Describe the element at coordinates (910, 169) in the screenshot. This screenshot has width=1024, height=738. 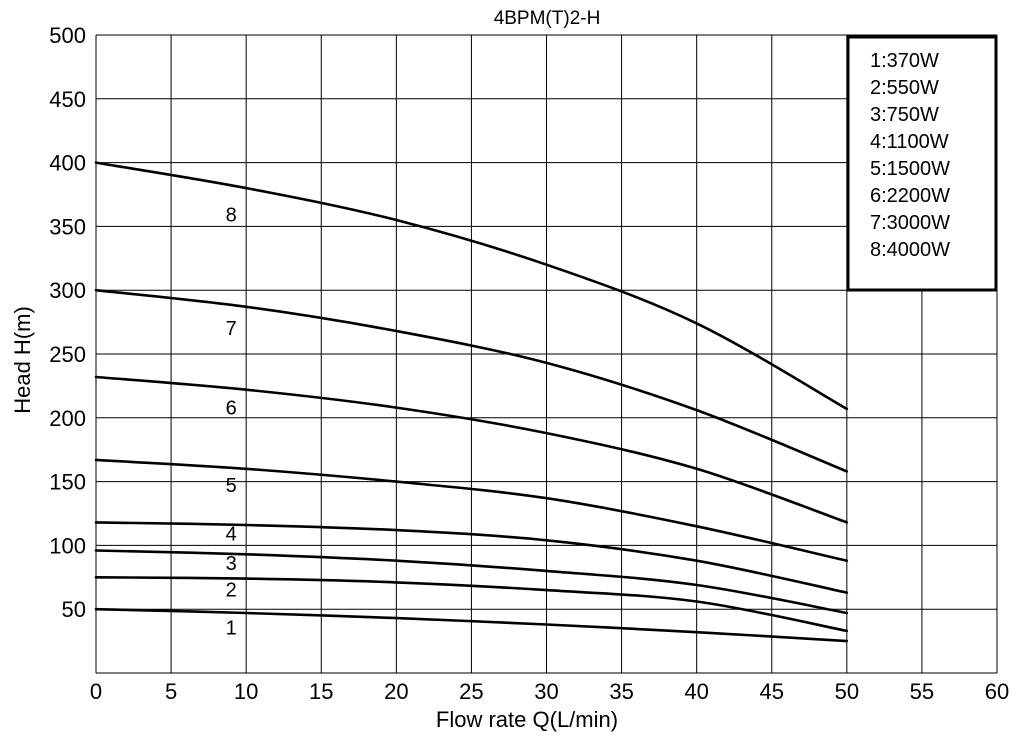
I see `legend-entry: 5:1500W` at that location.